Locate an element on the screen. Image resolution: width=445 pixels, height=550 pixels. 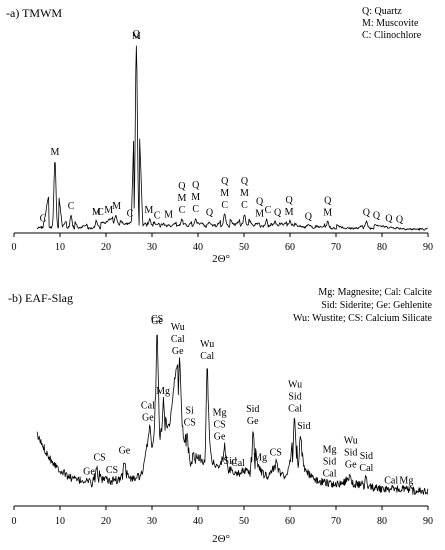
panel-title: -b) EAF-Slag is located at coordinates (40, 298).